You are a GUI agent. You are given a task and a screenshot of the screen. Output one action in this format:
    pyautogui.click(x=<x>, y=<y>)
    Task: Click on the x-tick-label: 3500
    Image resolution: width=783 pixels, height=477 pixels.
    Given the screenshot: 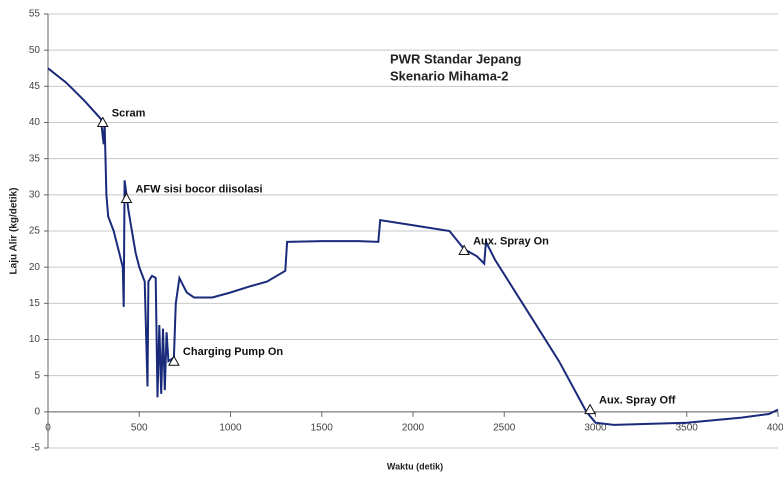 What is the action you would take?
    pyautogui.click(x=687, y=427)
    